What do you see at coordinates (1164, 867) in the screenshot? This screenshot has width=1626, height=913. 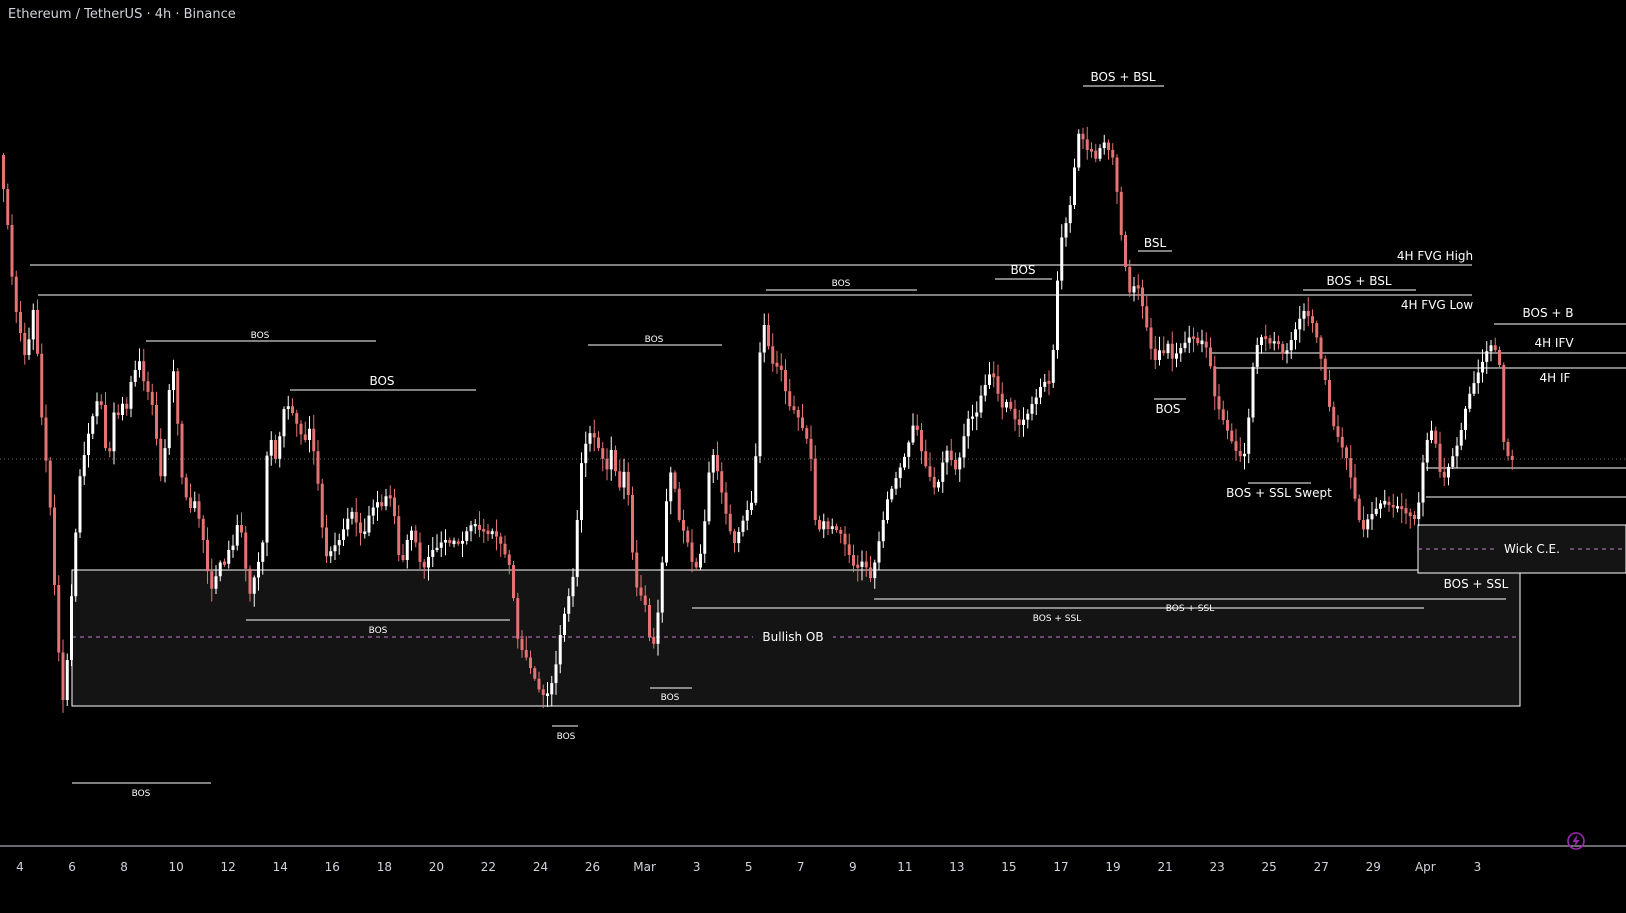 I see `x-tick-22: 21` at bounding box center [1164, 867].